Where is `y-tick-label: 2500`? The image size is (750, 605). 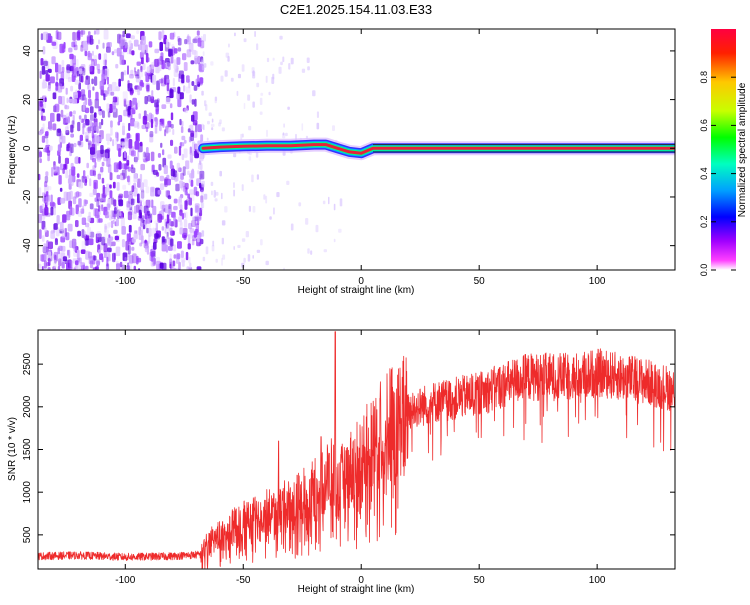
y-tick-label: 2500 is located at coordinates (27, 364).